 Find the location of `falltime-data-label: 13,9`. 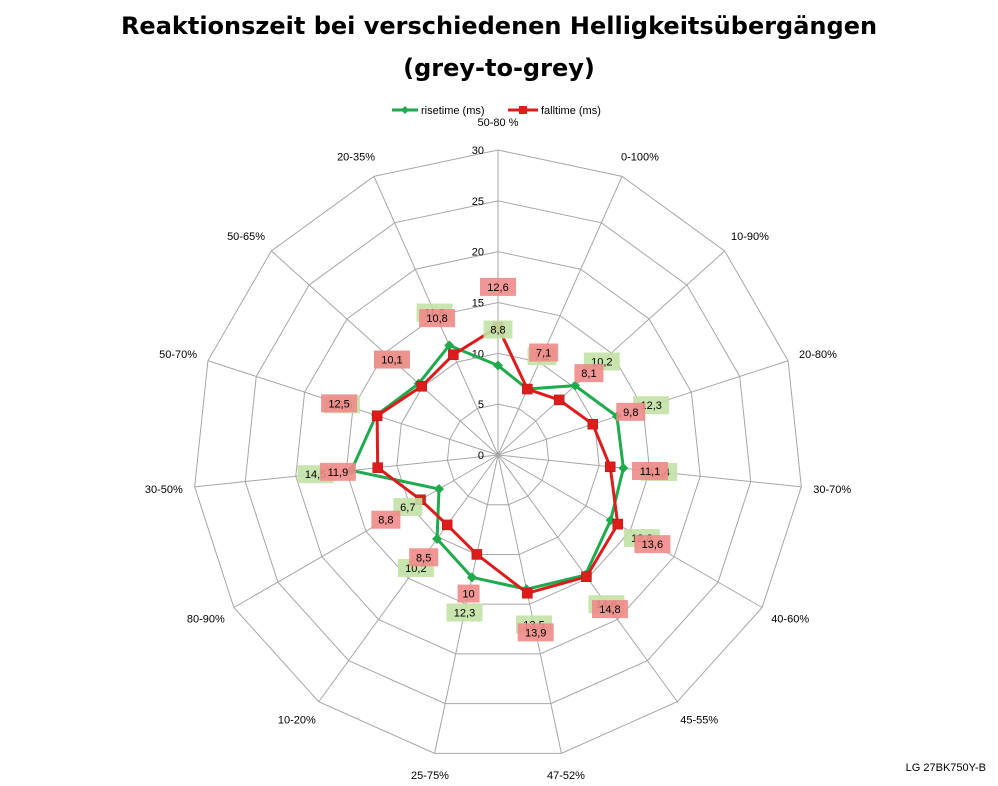

falltime-data-label: 13,9 is located at coordinates (535, 632).